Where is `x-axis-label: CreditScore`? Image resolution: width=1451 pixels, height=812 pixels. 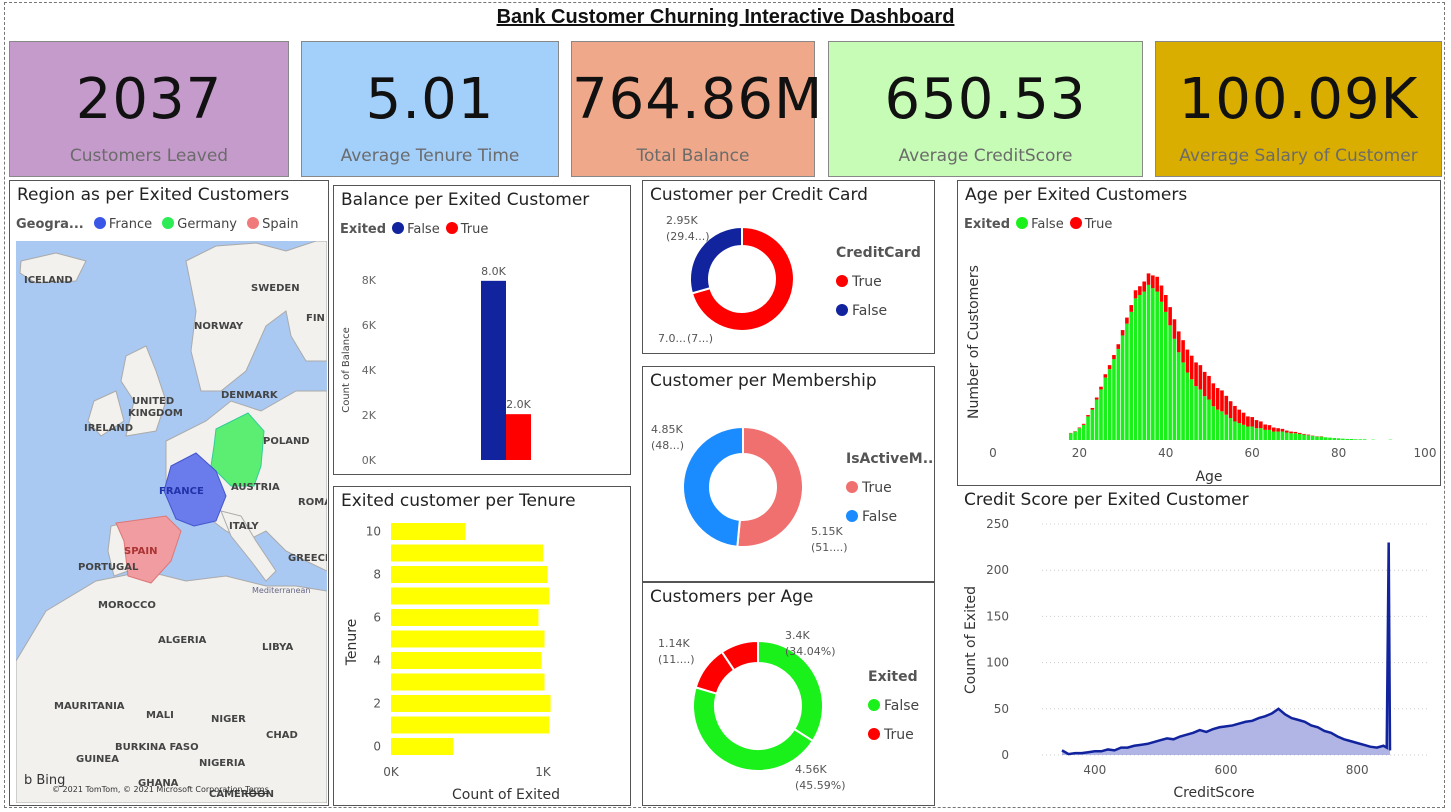 x-axis-label: CreditScore is located at coordinates (1213, 793).